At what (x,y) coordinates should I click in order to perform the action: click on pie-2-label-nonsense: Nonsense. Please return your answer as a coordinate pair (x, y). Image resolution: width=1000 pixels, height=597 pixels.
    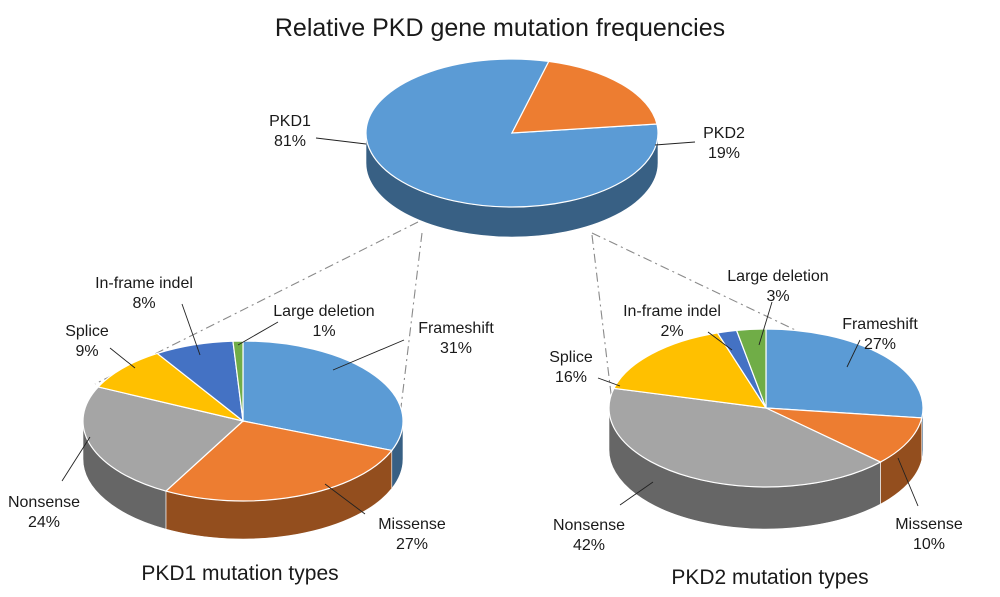
    Looking at the image, I should click on (589, 525).